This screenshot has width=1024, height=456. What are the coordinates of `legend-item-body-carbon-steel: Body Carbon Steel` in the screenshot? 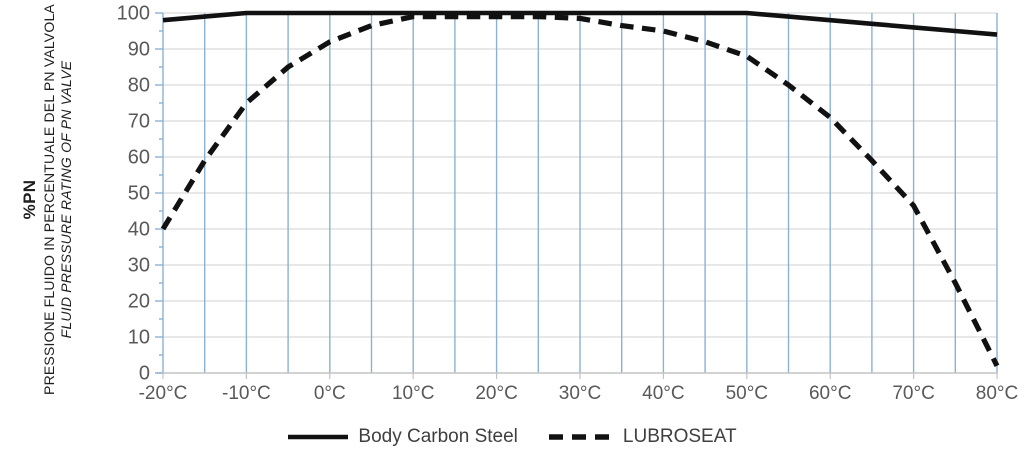 It's located at (402, 437).